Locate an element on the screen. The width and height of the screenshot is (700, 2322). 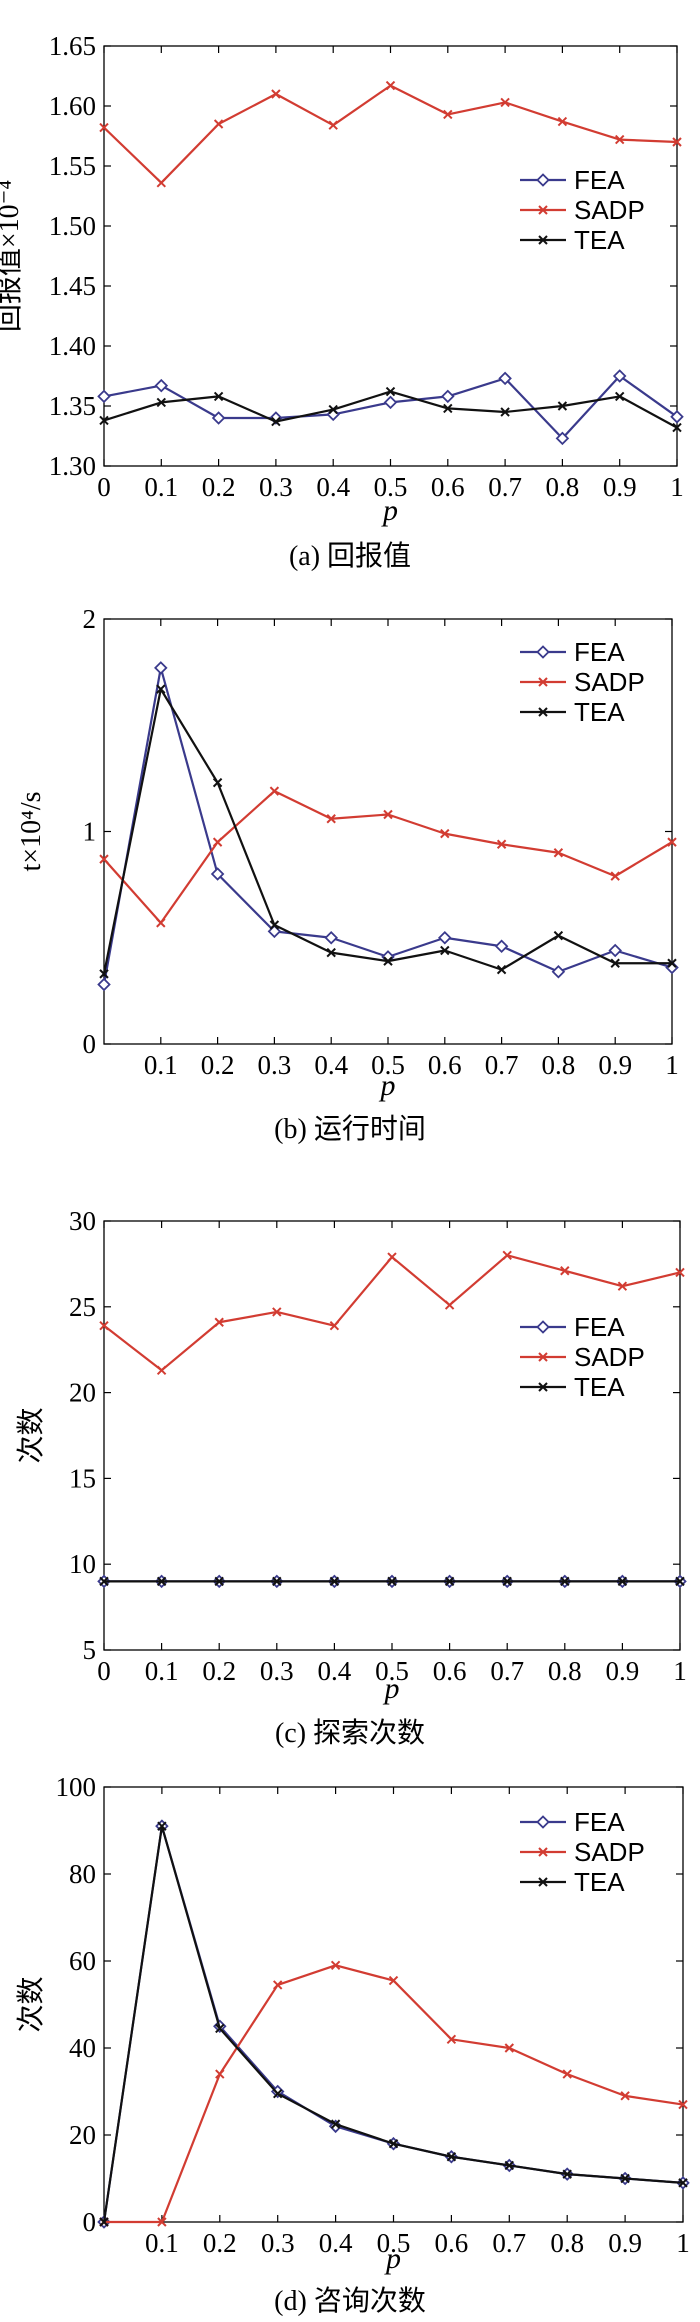
y-tick-label: 1.45 is located at coordinates (72, 286).